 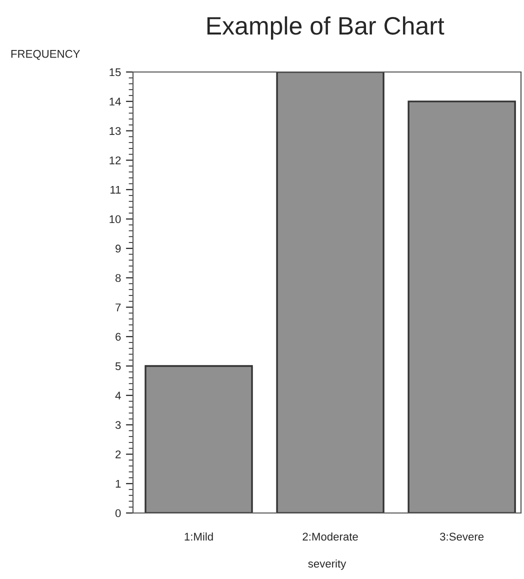 I want to click on y-tick-label: 12, so click(x=115, y=160).